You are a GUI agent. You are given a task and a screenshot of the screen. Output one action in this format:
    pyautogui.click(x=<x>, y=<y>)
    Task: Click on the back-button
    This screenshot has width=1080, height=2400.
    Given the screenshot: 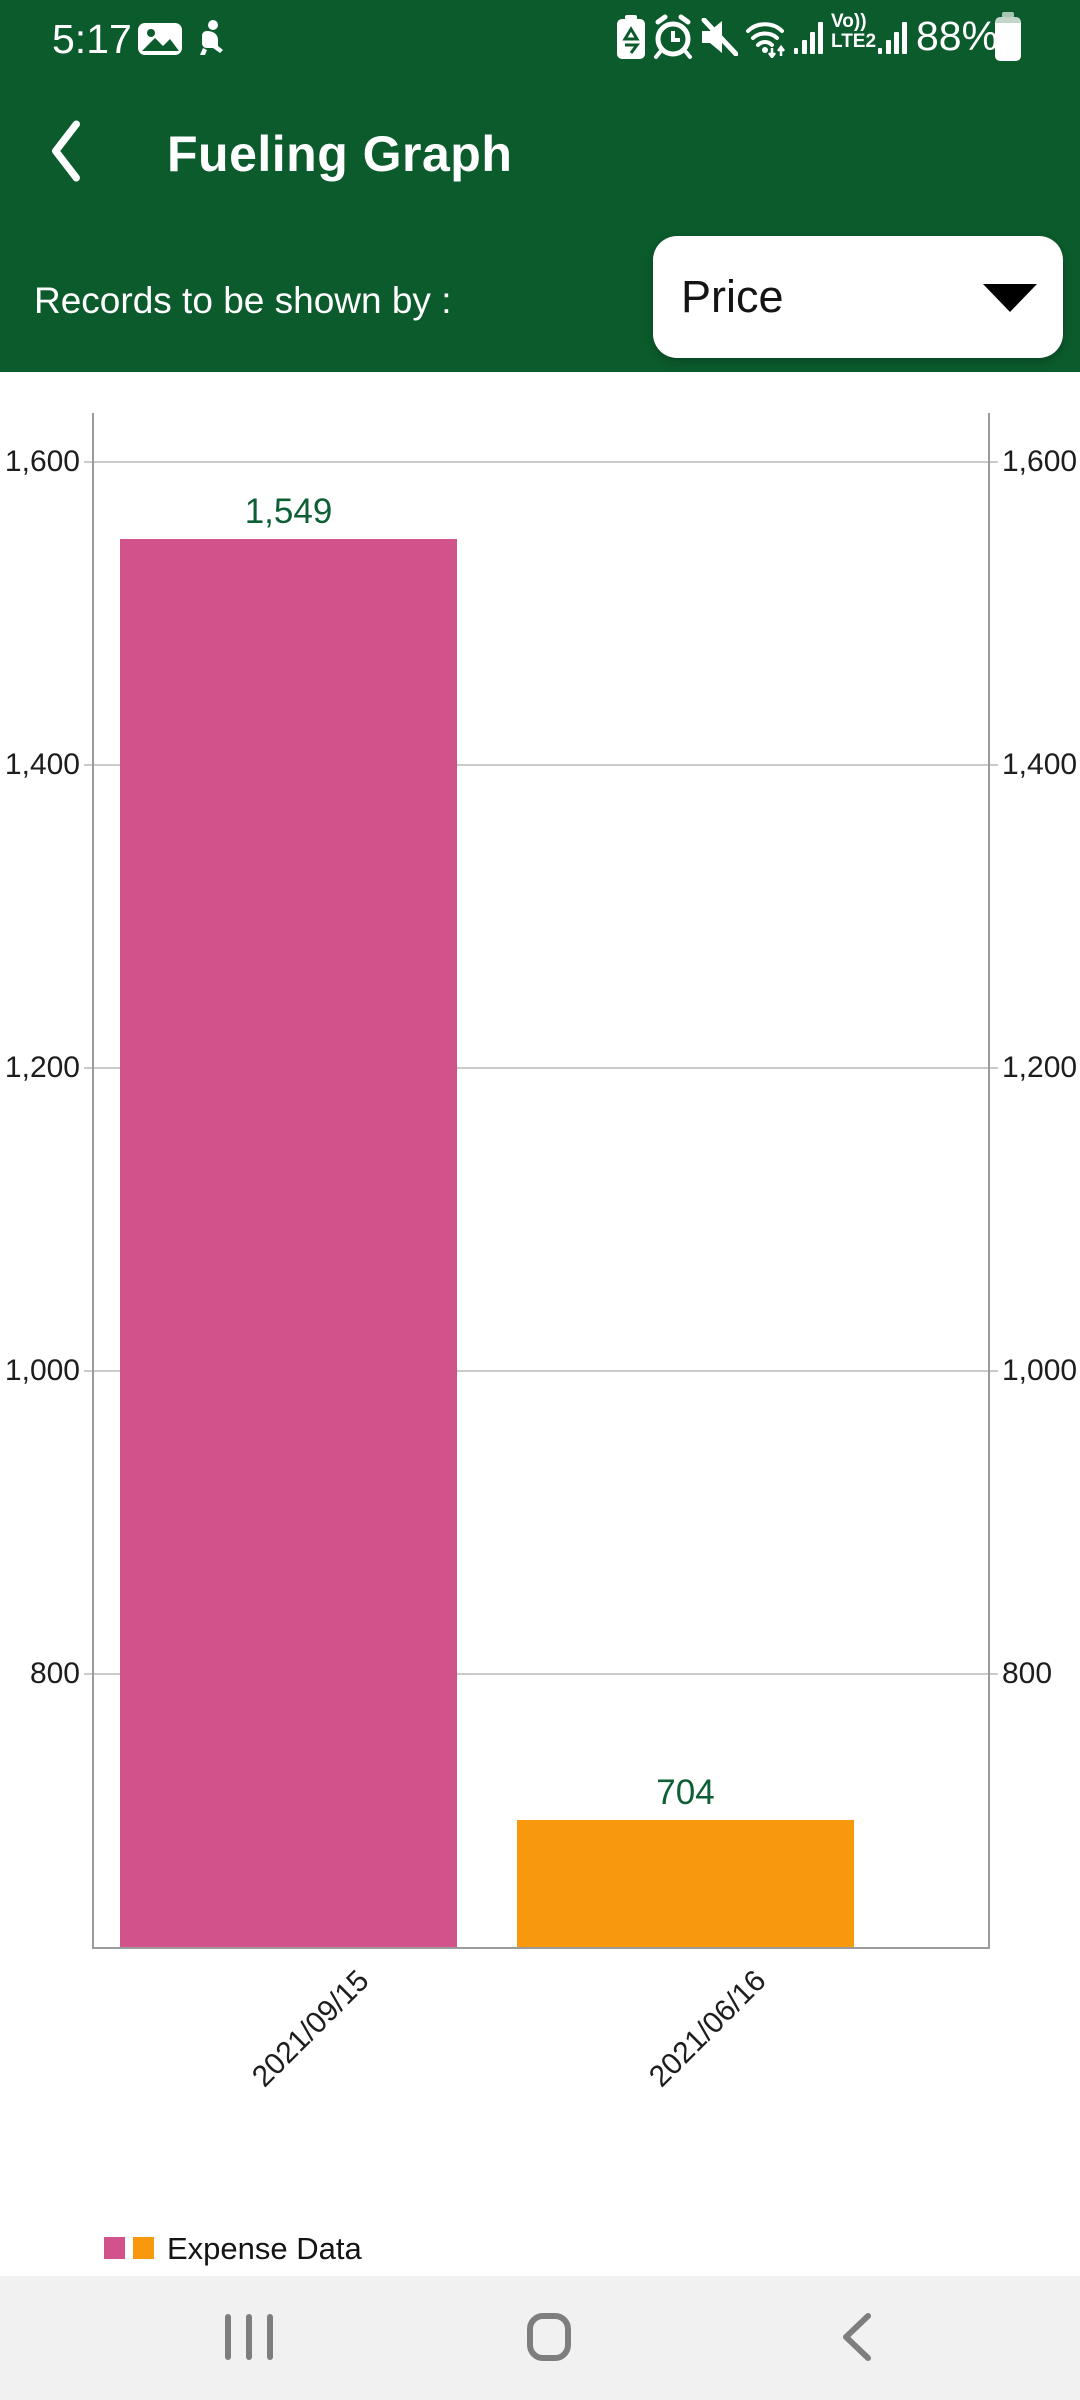 What is the action you would take?
    pyautogui.click(x=71, y=150)
    